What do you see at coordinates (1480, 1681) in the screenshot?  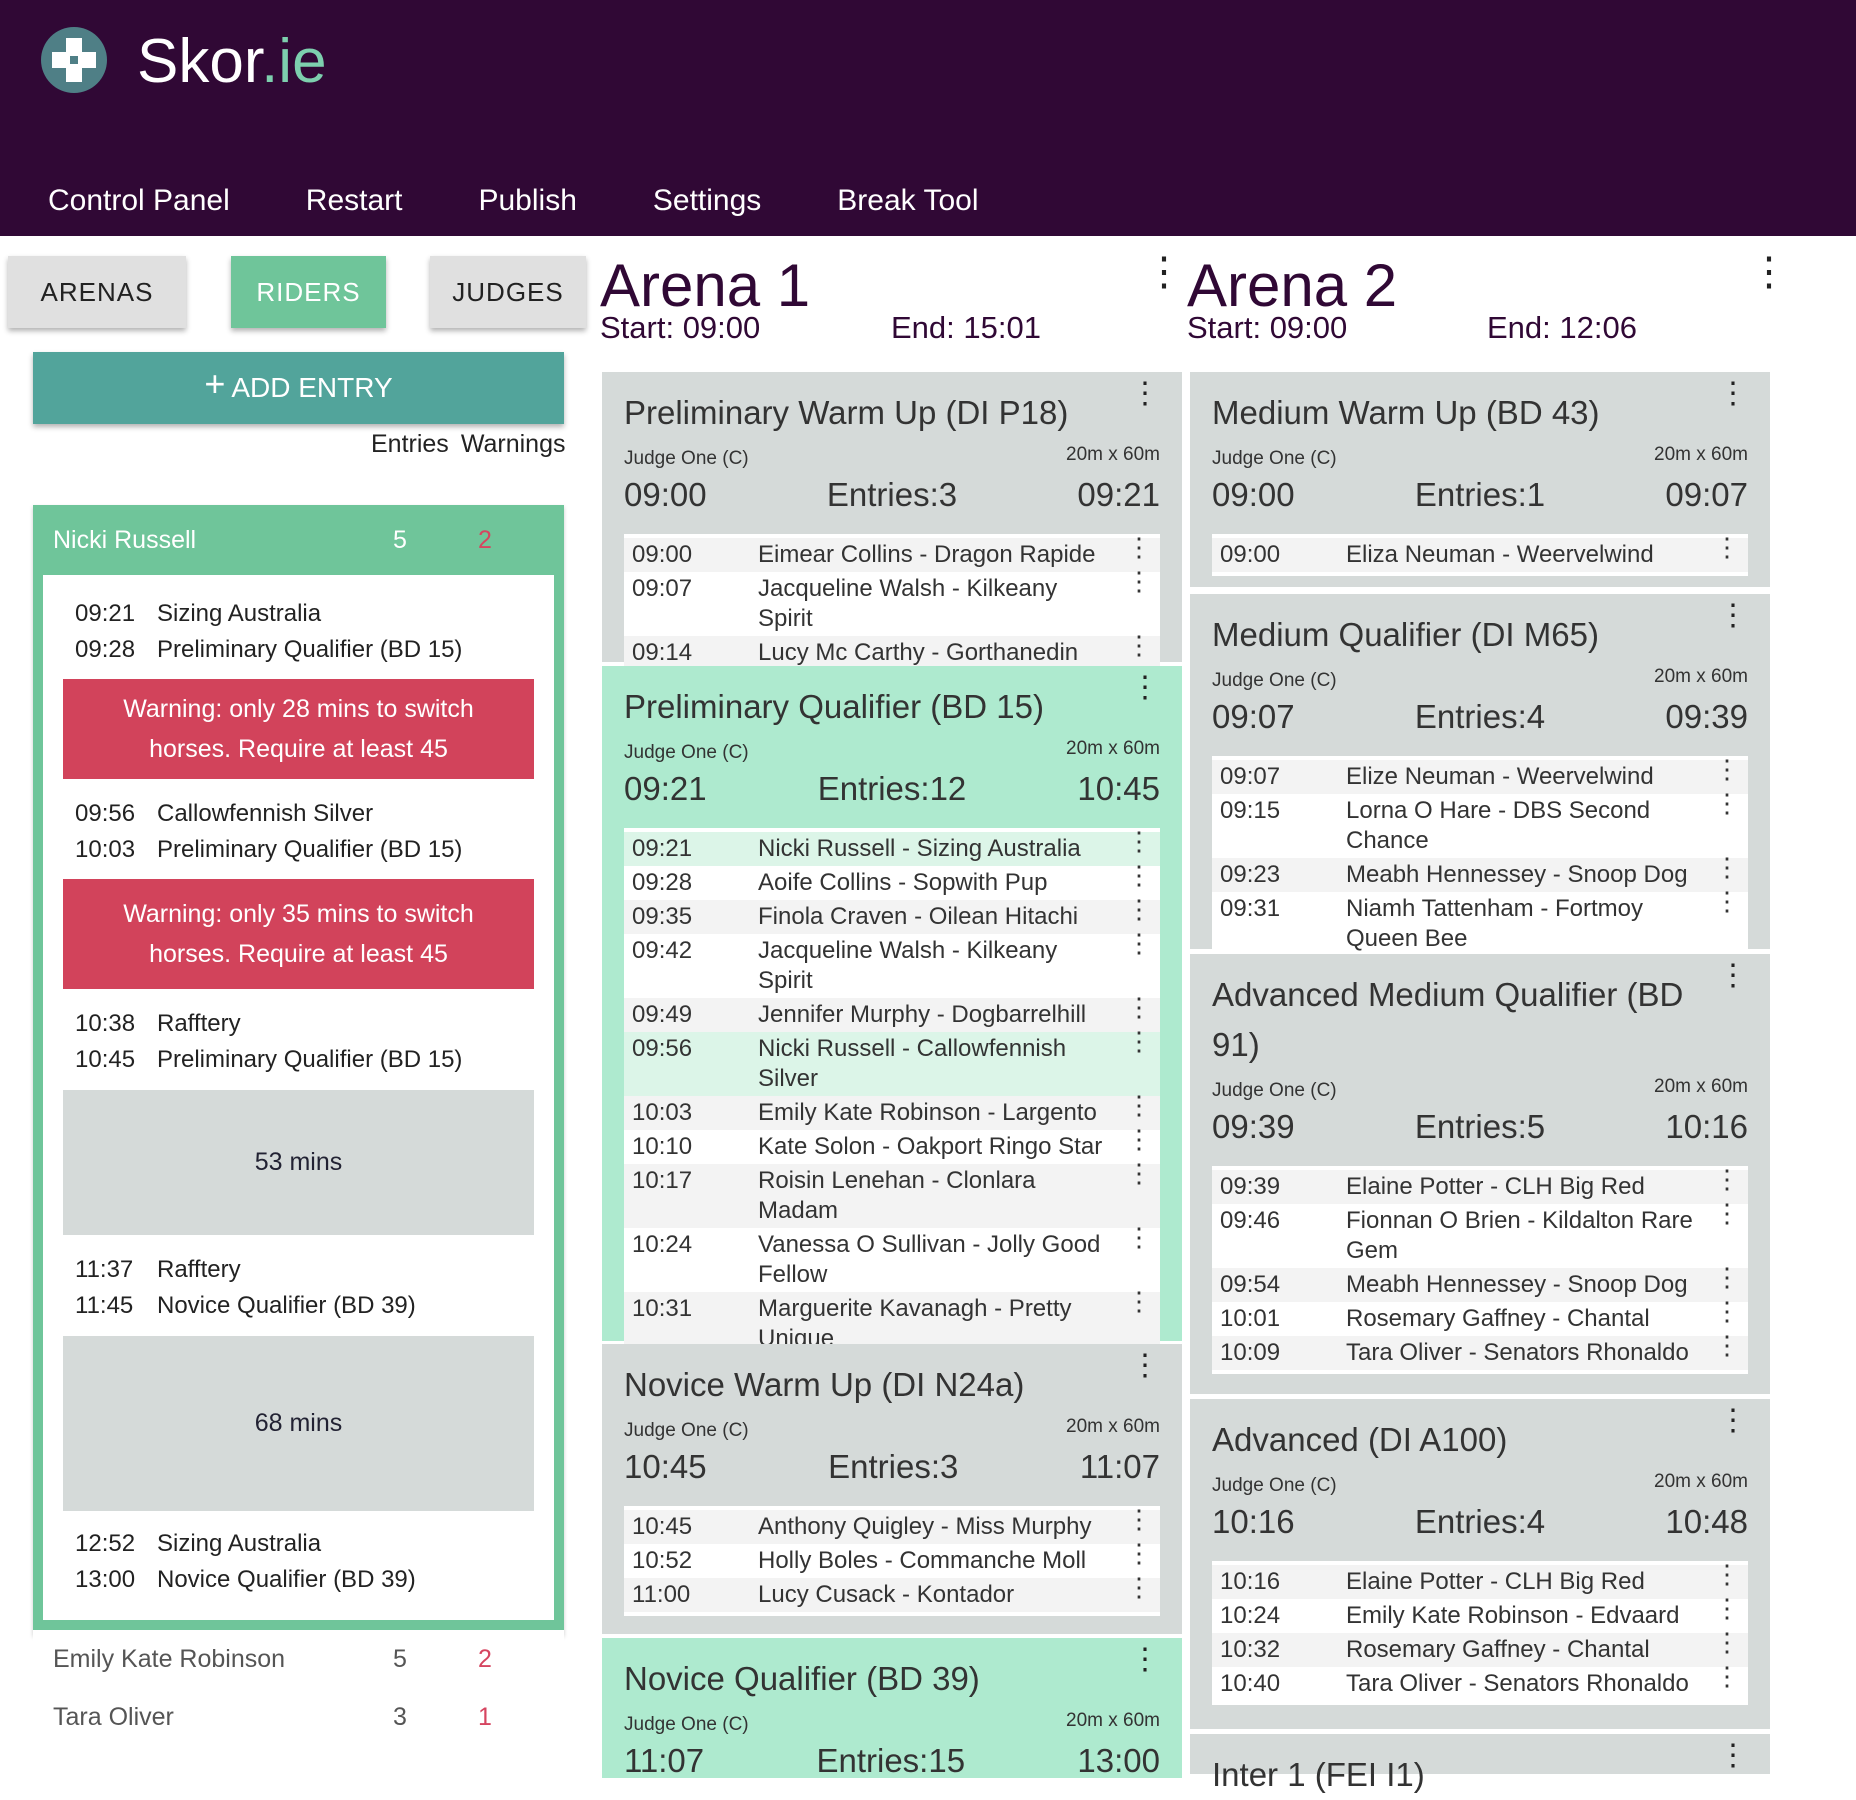 I see `entry-row: 10:40 Tara Oliver - Senators Rhonaldo ⋮` at bounding box center [1480, 1681].